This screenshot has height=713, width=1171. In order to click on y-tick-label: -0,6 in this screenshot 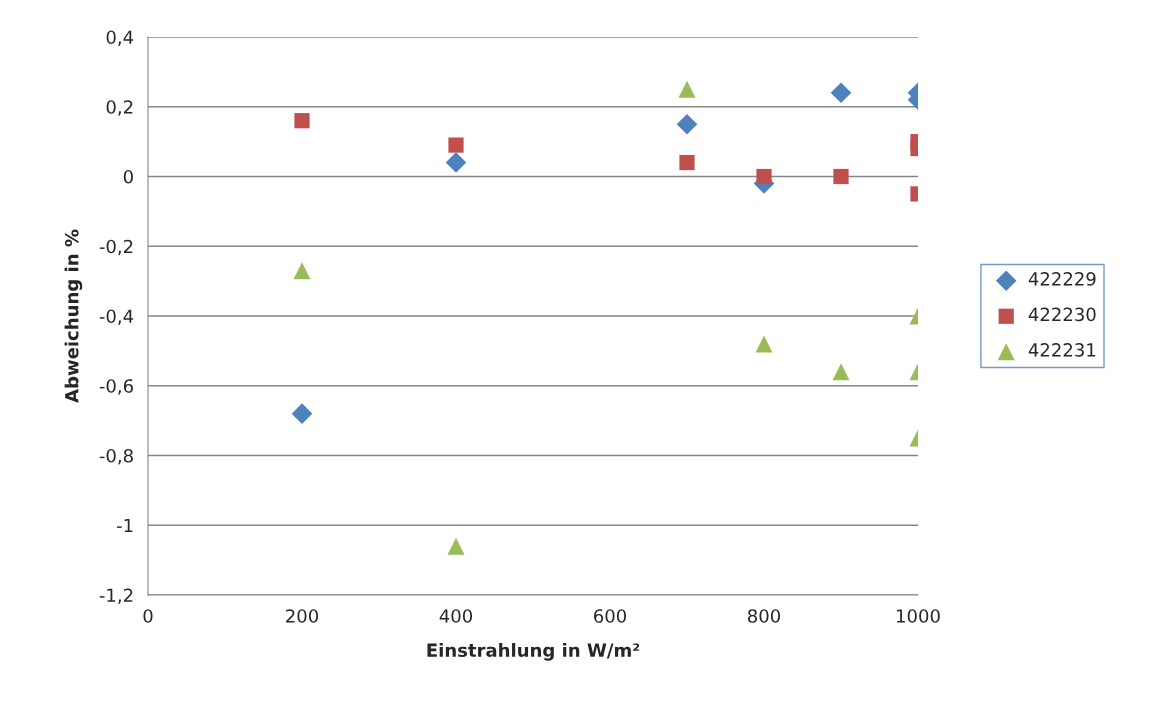, I will do `click(116, 387)`.